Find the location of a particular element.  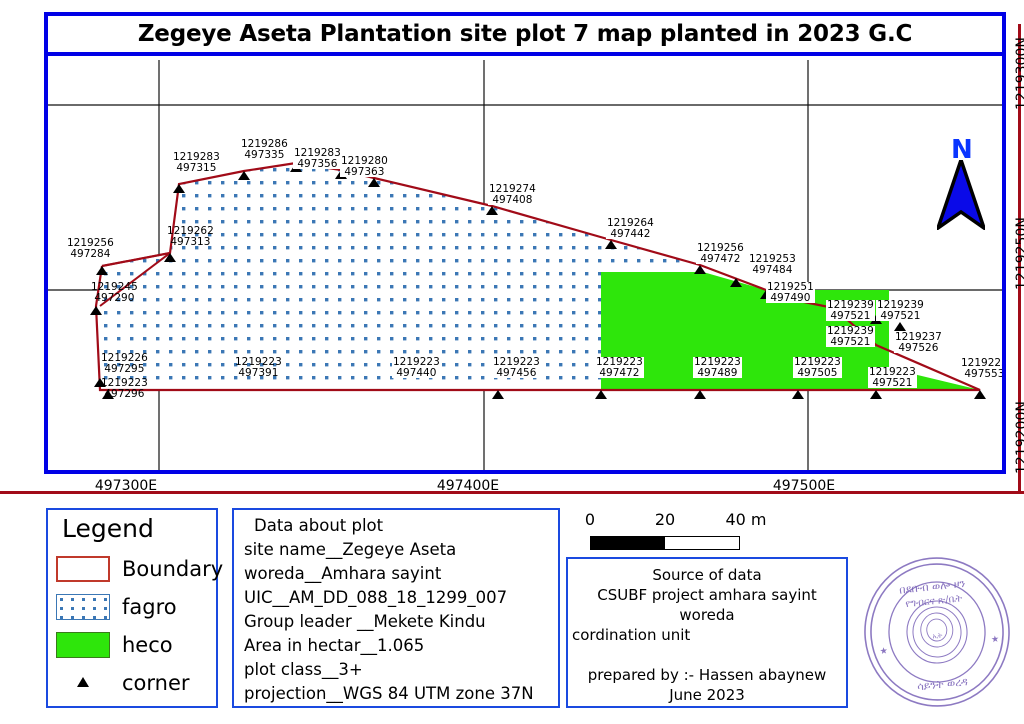

label-east: 497553 is located at coordinates (983, 373).